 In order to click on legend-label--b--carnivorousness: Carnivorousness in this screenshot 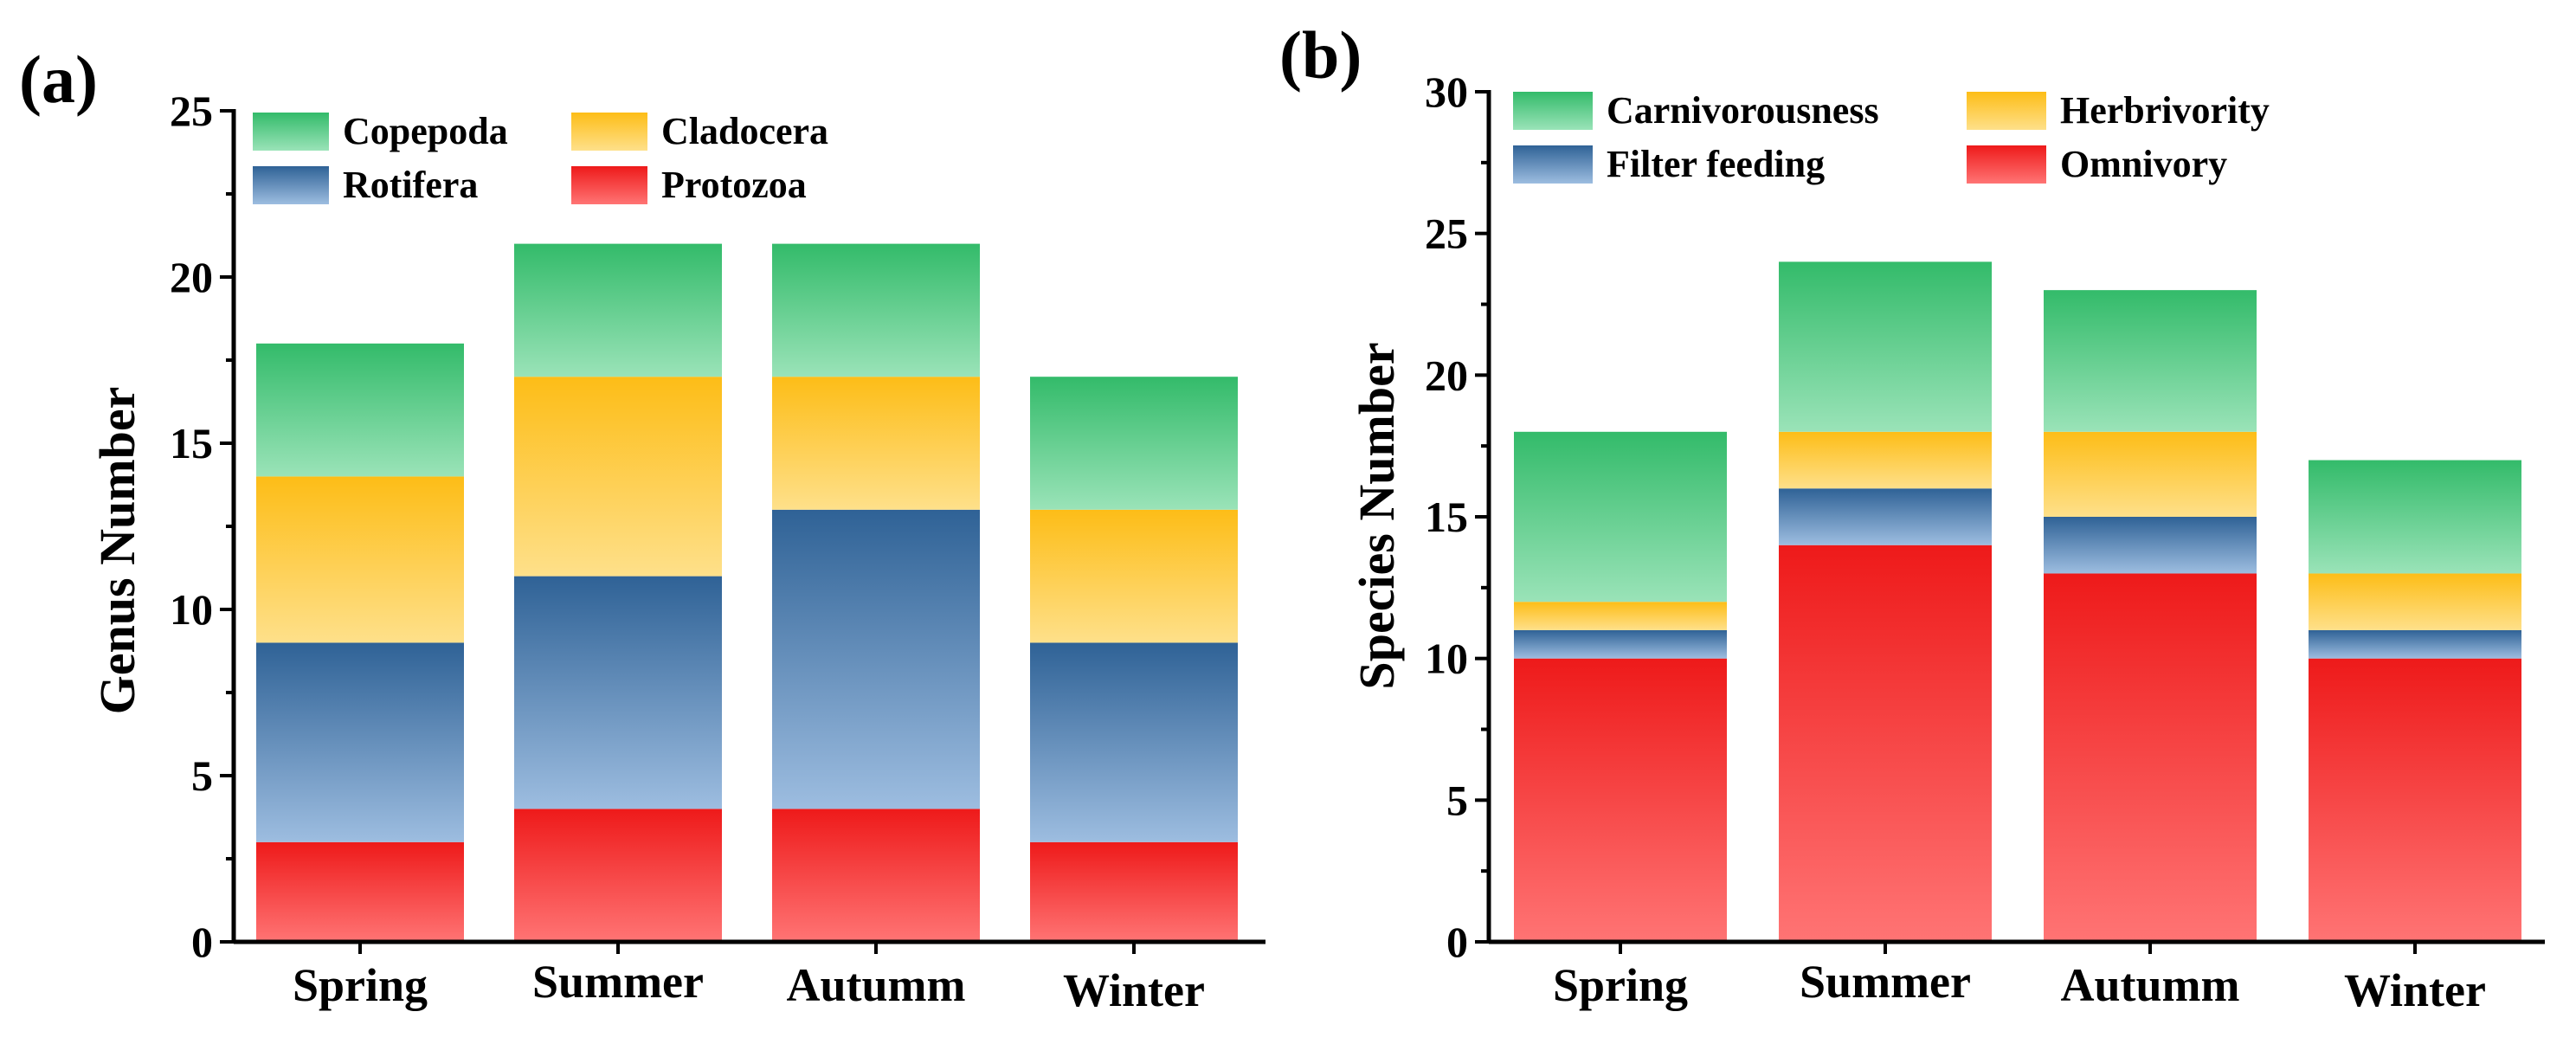, I will do `click(1743, 110)`.